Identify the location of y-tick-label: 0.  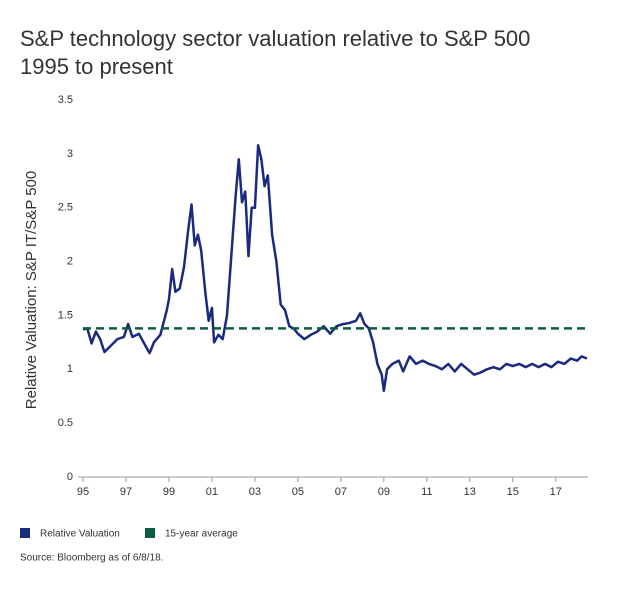
(70, 477).